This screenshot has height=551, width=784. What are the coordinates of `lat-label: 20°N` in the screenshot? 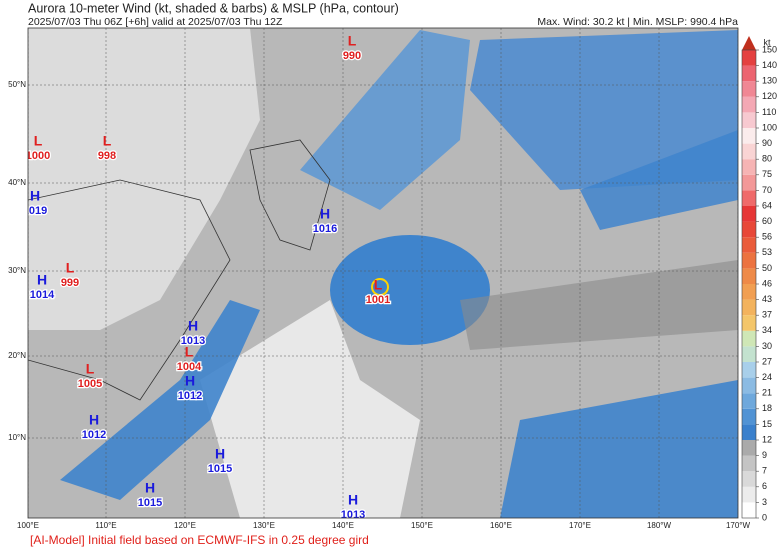 It's located at (17, 355).